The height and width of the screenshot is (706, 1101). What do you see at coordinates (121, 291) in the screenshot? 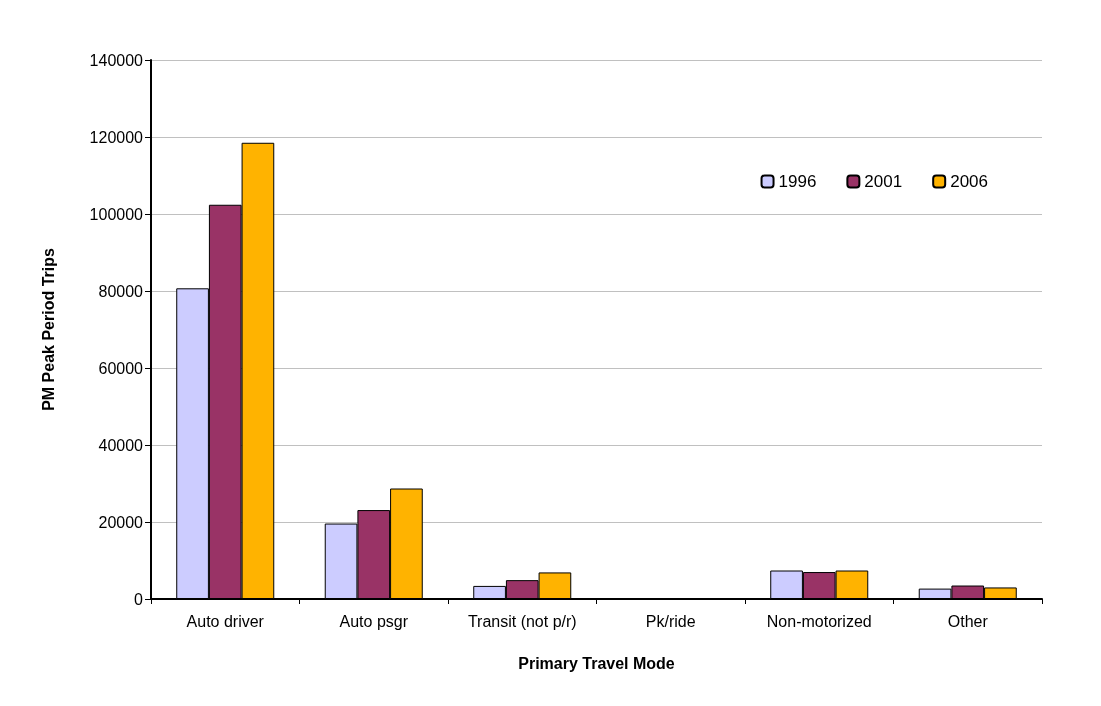
I see `y-tick-label: 80000` at bounding box center [121, 291].